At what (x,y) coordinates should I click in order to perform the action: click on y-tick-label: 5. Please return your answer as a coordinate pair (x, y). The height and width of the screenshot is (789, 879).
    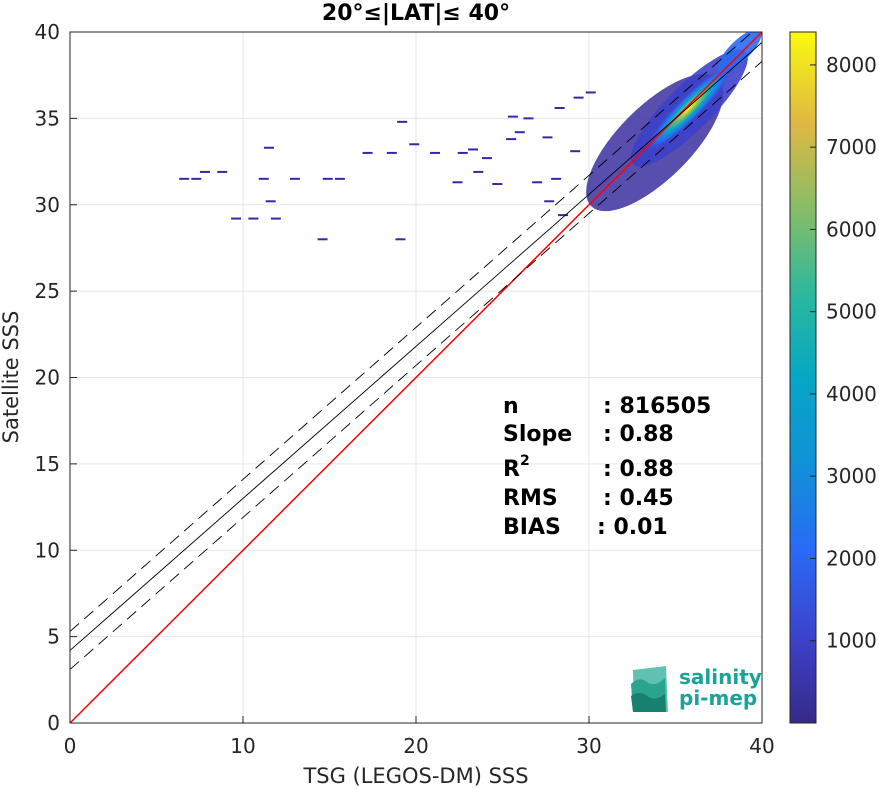
    Looking at the image, I should click on (53, 637).